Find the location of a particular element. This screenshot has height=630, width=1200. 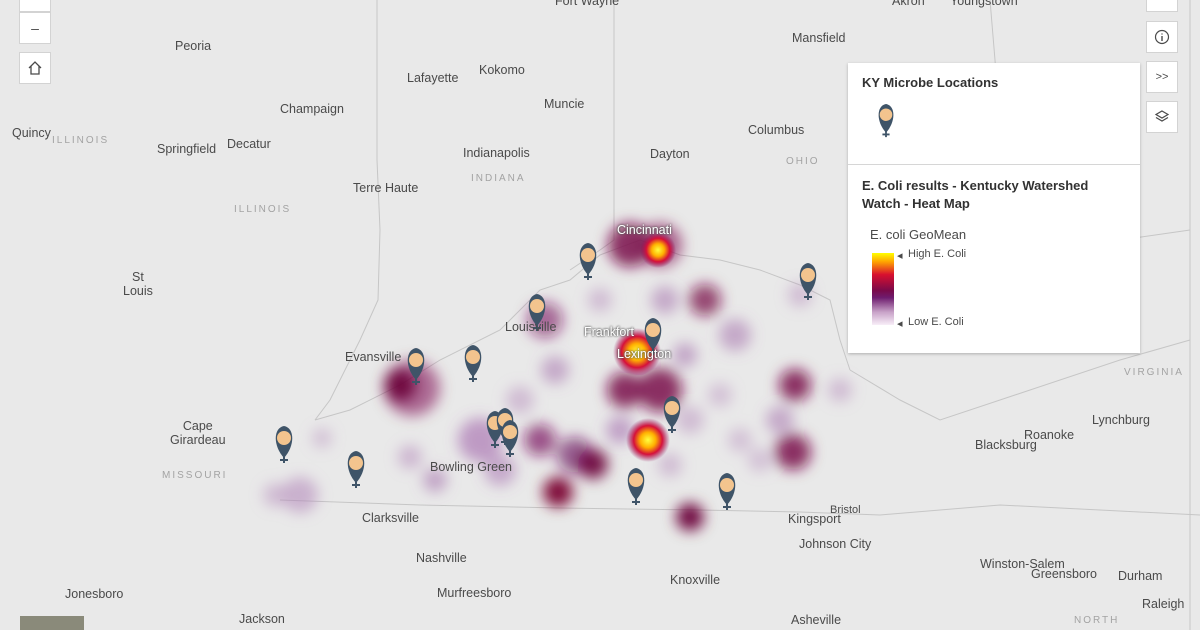

region-label-ohio: OHIO is located at coordinates (803, 161).